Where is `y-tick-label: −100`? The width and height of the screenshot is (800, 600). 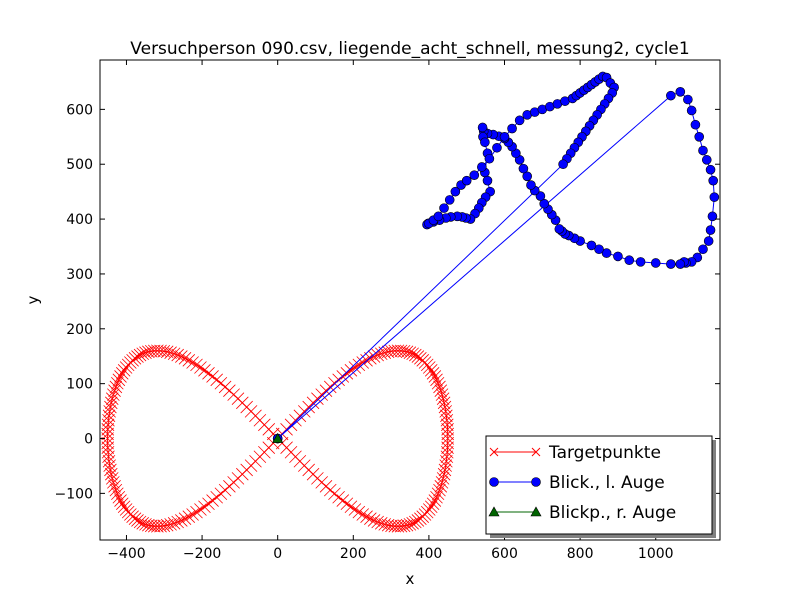
y-tick-label: −100 is located at coordinates (74, 494).